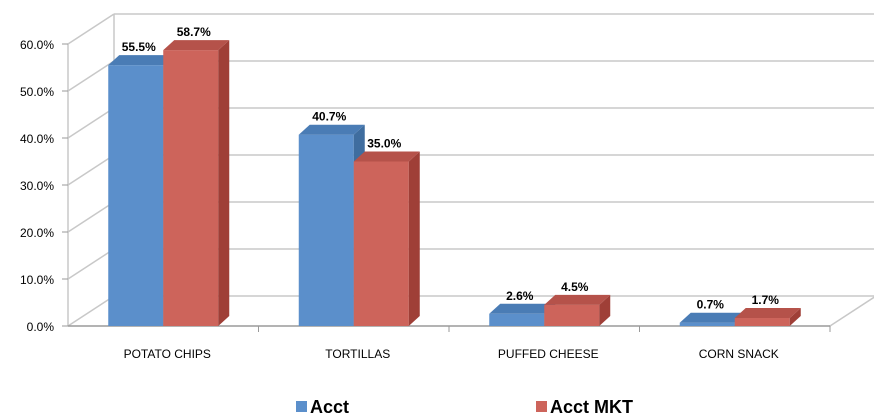  Describe the element at coordinates (739, 354) in the screenshot. I see `x-category-label: CORN SNACK` at that location.